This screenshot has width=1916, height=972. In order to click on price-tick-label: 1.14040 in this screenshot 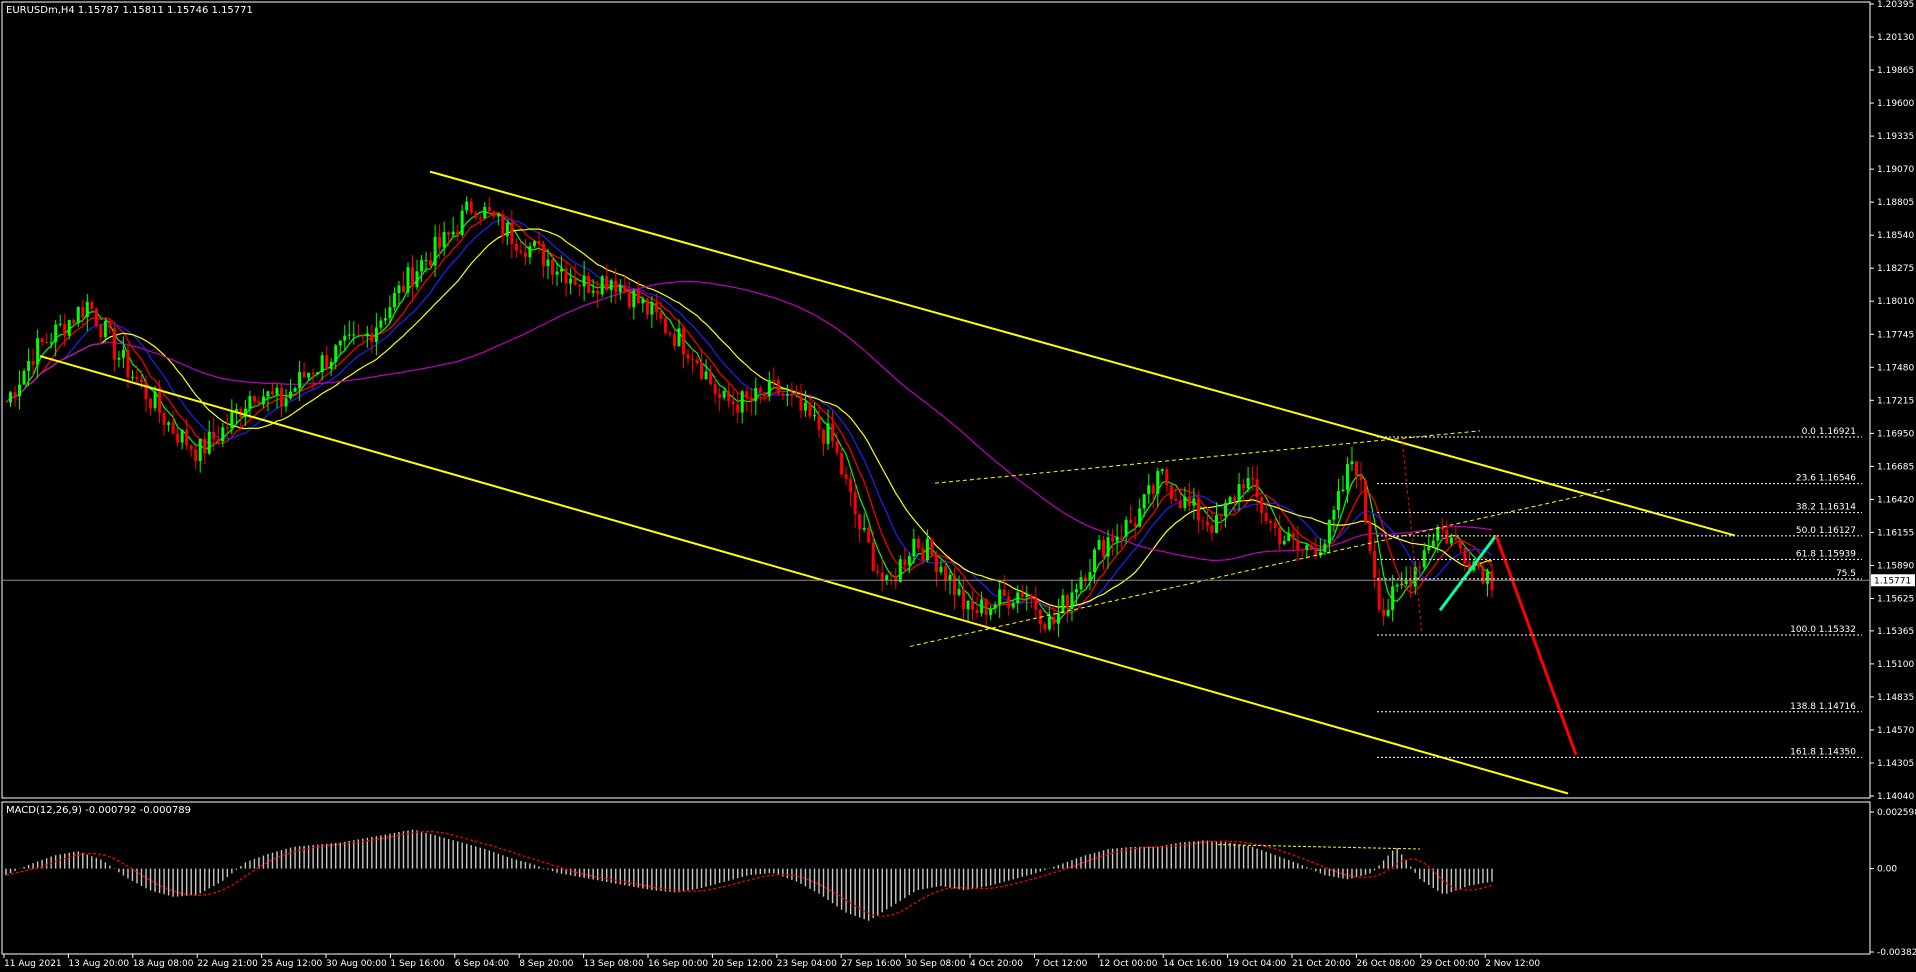, I will do `click(1895, 797)`.